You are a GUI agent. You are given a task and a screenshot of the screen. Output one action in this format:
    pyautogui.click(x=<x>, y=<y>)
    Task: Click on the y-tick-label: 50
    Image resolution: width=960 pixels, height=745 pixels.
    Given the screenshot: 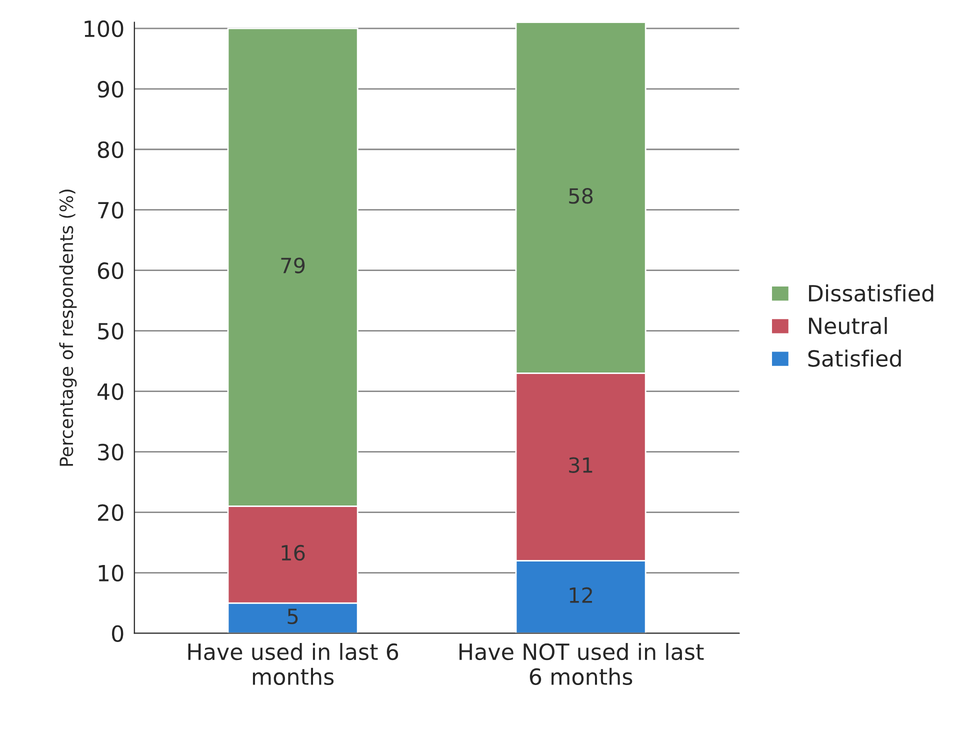 What is the action you would take?
    pyautogui.click(x=111, y=331)
    